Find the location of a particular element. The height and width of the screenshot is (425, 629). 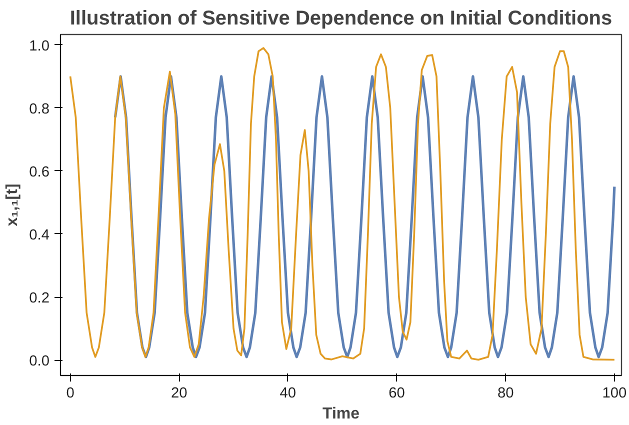

y-tick-label: 0.2 is located at coordinates (39, 298).